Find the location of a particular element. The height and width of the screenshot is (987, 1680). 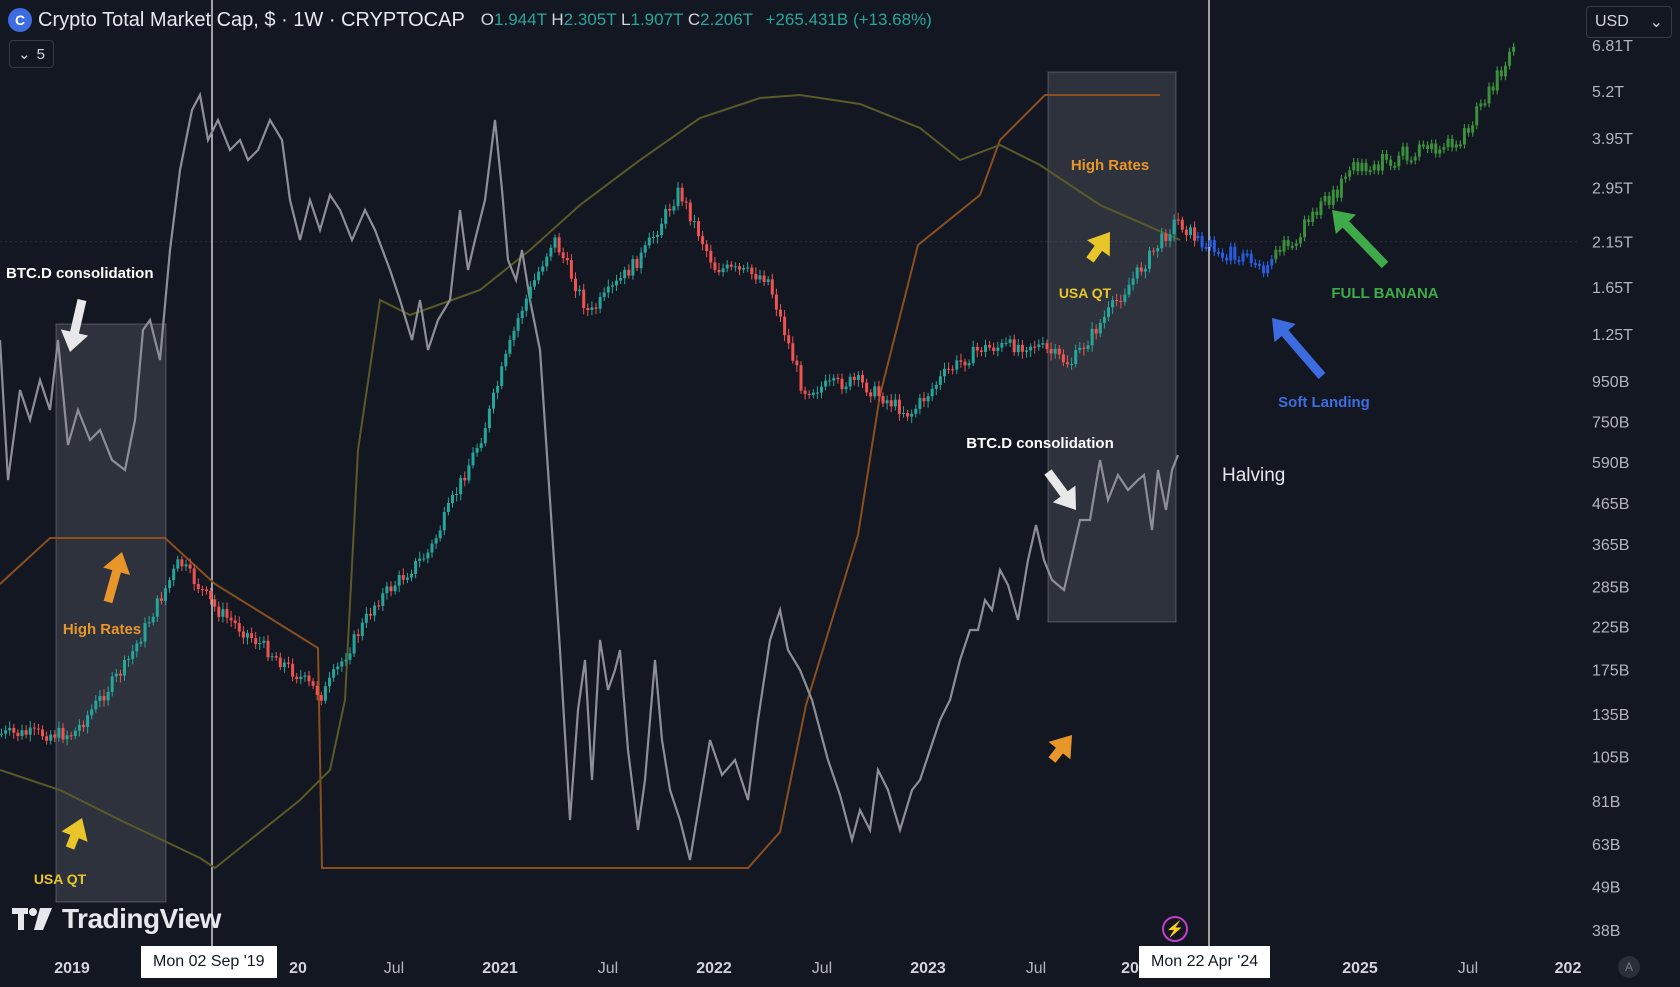

replay-bolt-icon: ⚡ is located at coordinates (1175, 929).